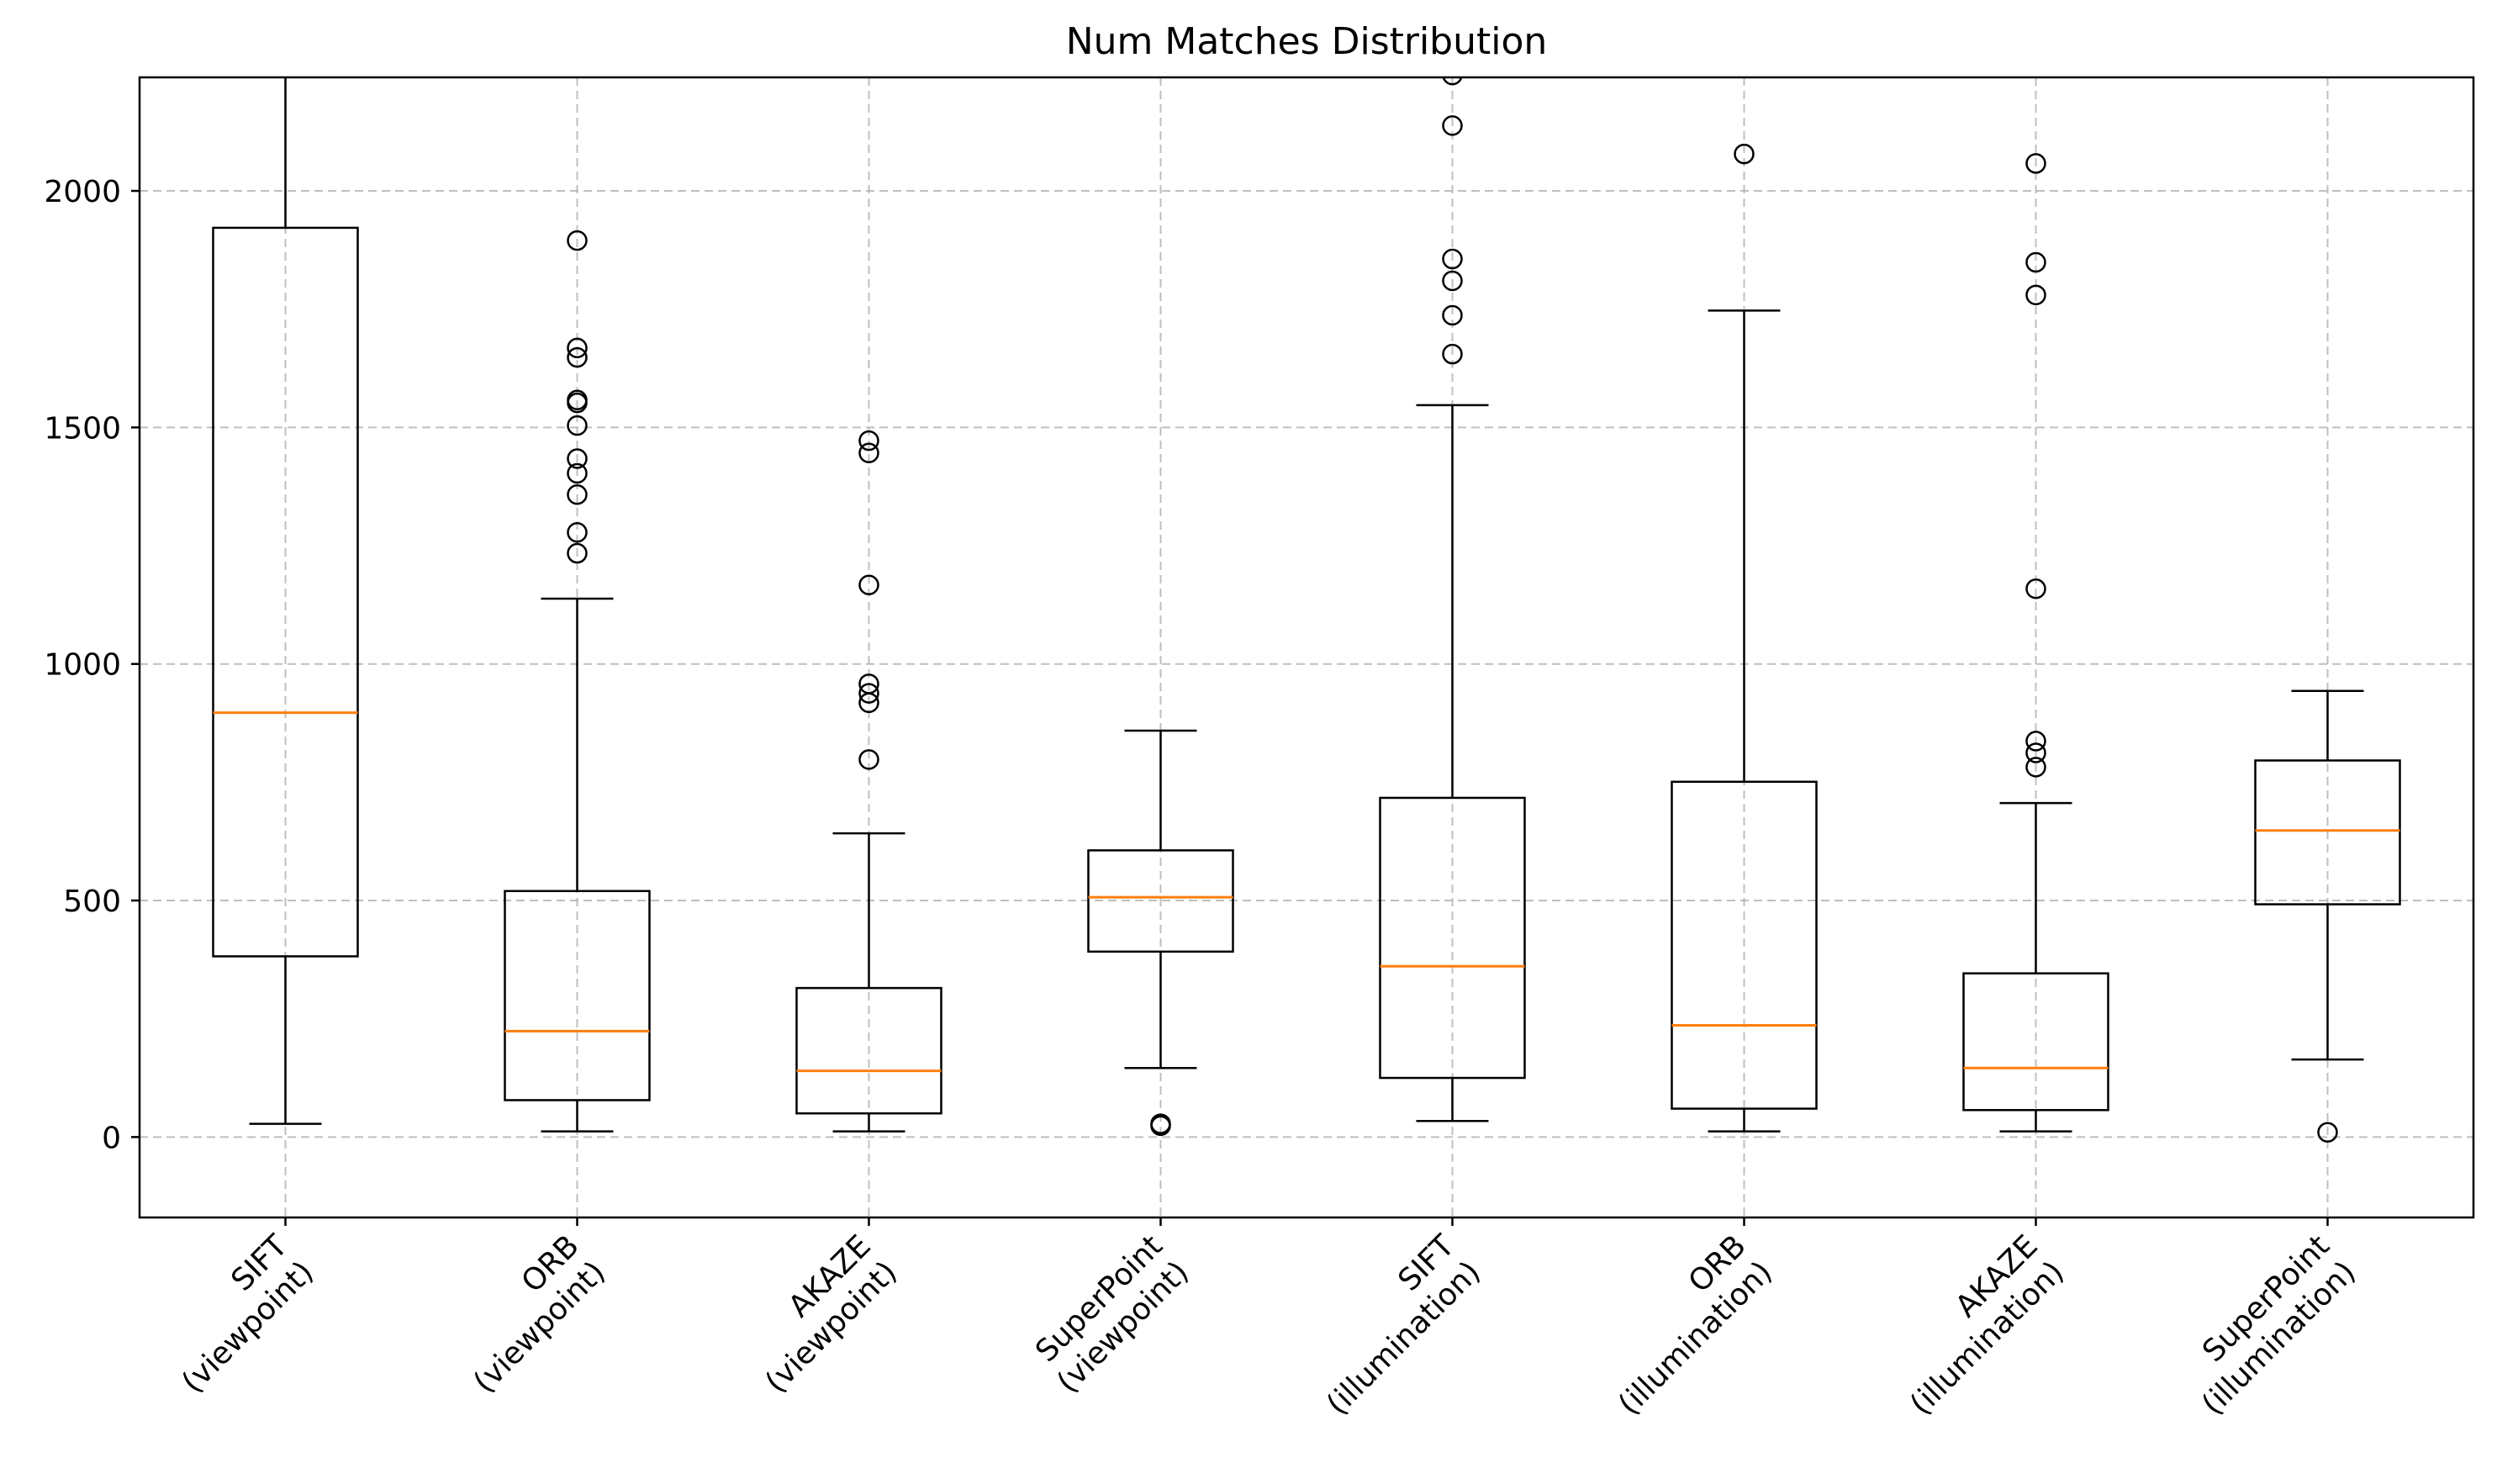 This screenshot has width=2497, height=1484. I want to click on x-tick-label: SIFT(viewpoint), so click(234, 1314).